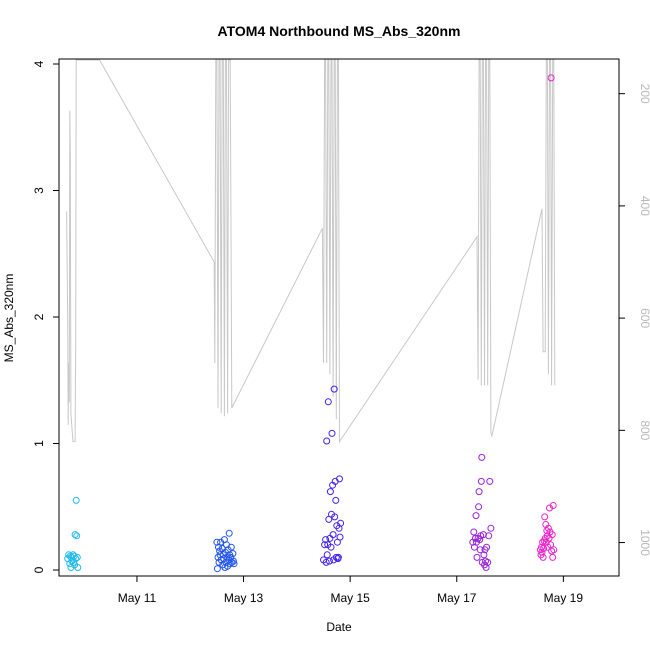  I want to click on x-tick-label: May 19, so click(564, 598).